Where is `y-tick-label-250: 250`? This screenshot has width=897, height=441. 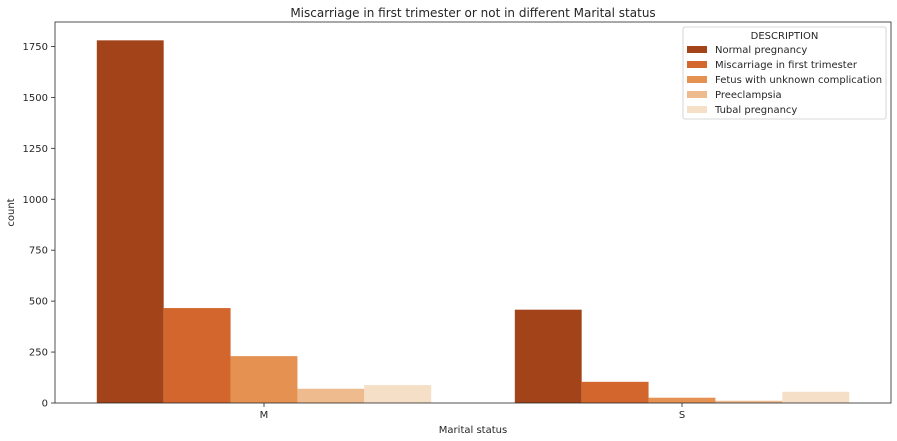
y-tick-label-250: 250 is located at coordinates (38, 353).